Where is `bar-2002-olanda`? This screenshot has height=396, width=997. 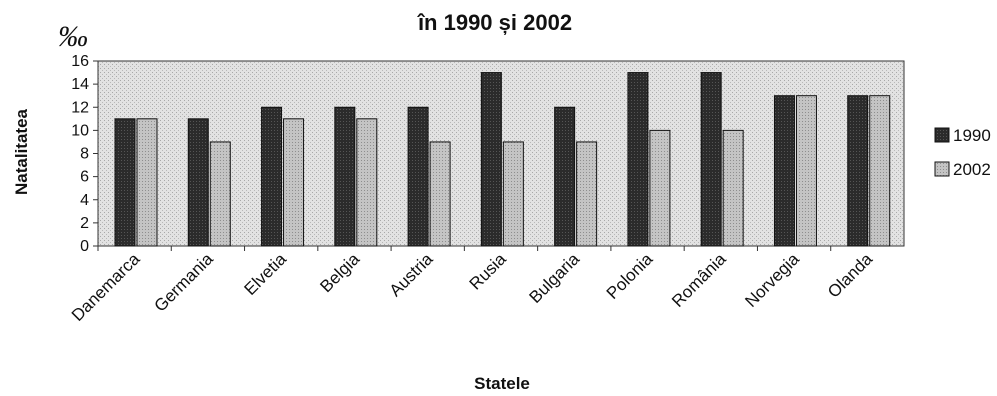
bar-2002-olanda is located at coordinates (880, 171).